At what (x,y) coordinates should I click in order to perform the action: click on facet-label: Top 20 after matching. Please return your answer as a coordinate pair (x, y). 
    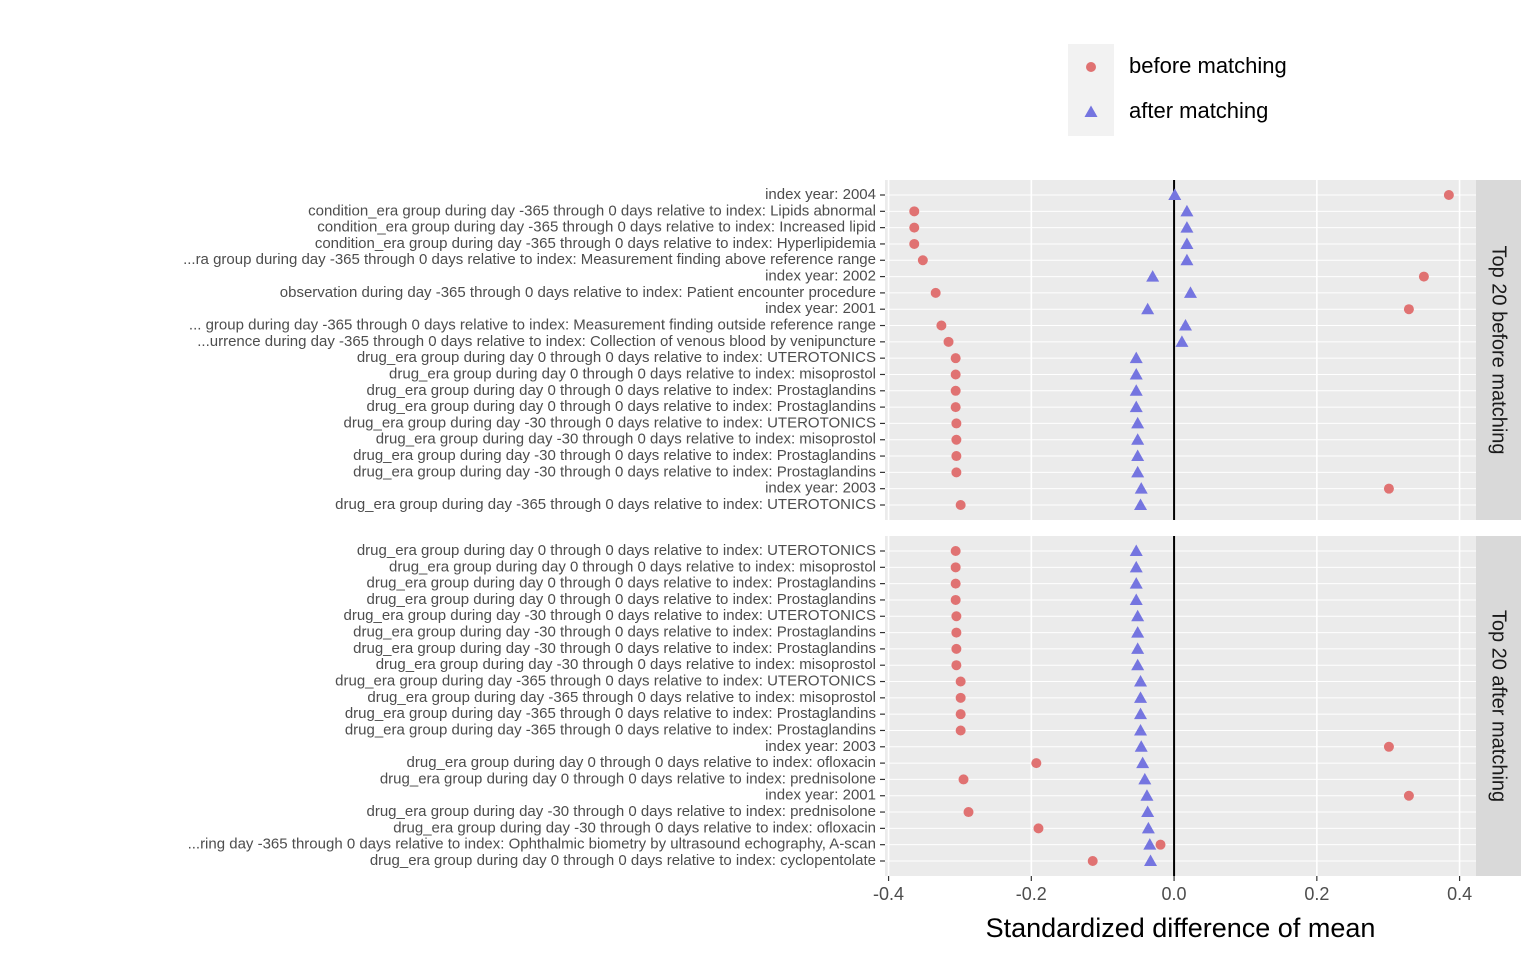
    Looking at the image, I should click on (1499, 706).